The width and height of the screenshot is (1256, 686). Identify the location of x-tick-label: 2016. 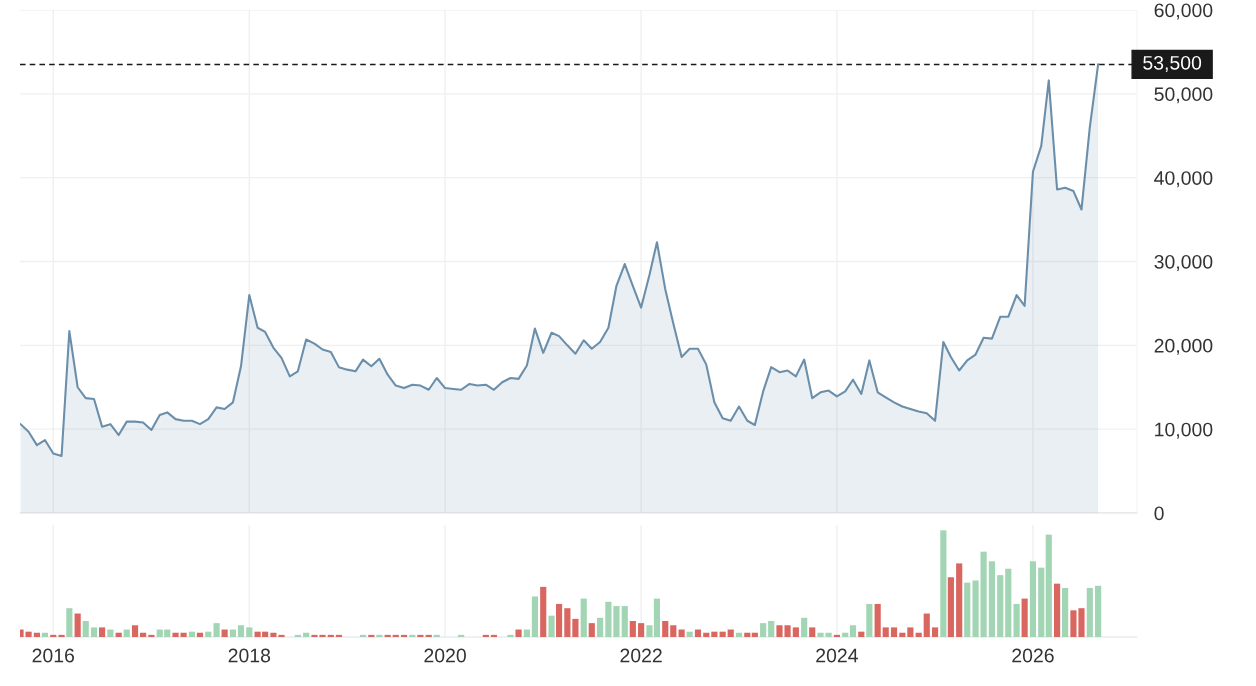
(53, 655).